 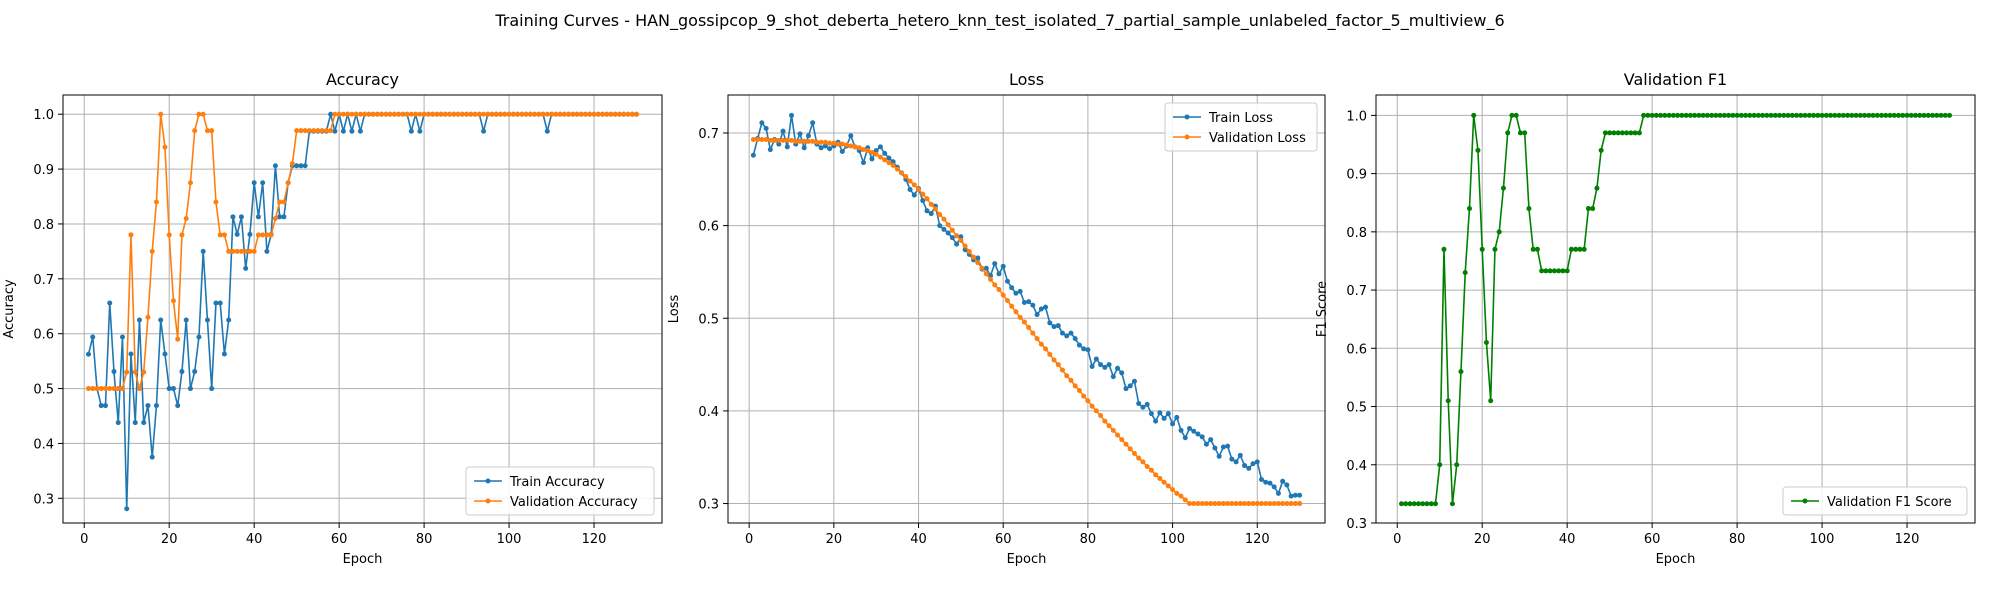 I want to click on legend-label: Validation F1 Score, so click(x=1889, y=502).